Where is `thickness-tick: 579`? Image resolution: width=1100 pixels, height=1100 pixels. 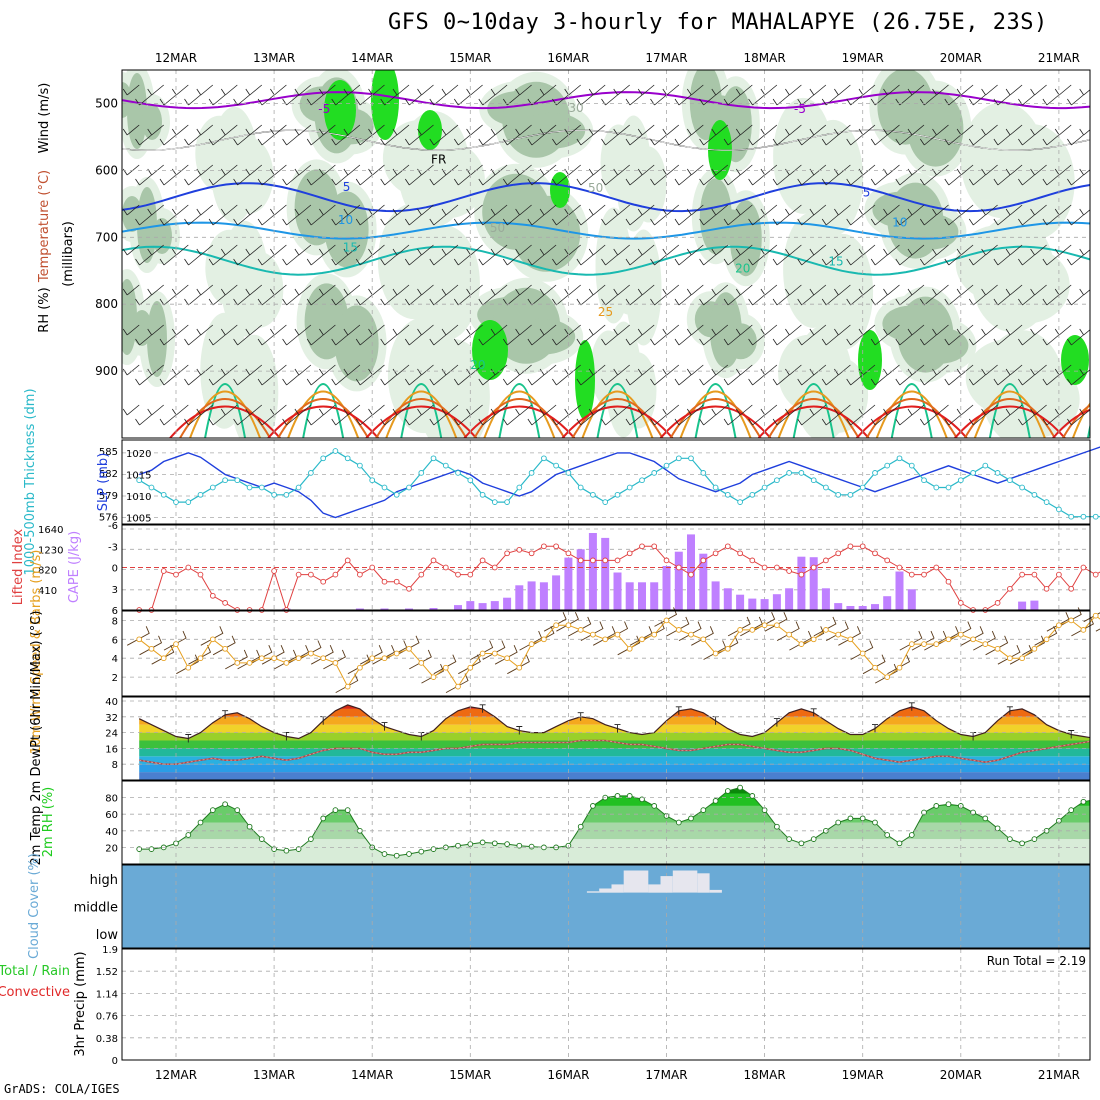 thickness-tick: 579 is located at coordinates (108, 496).